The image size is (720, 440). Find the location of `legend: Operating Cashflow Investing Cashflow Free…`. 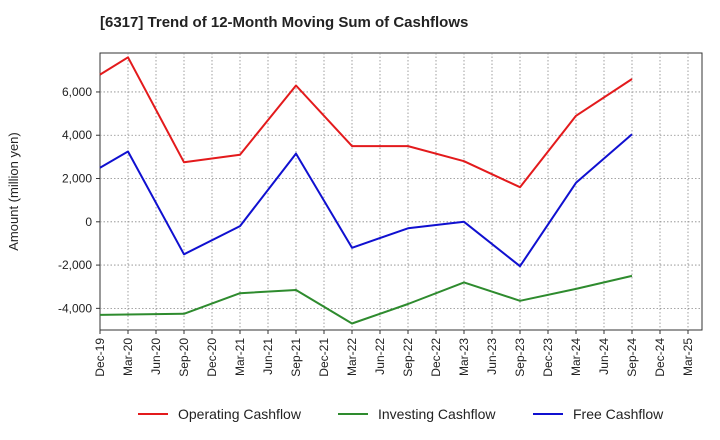

legend: Operating Cashflow Investing Cashflow Free… is located at coordinates (401, 414).